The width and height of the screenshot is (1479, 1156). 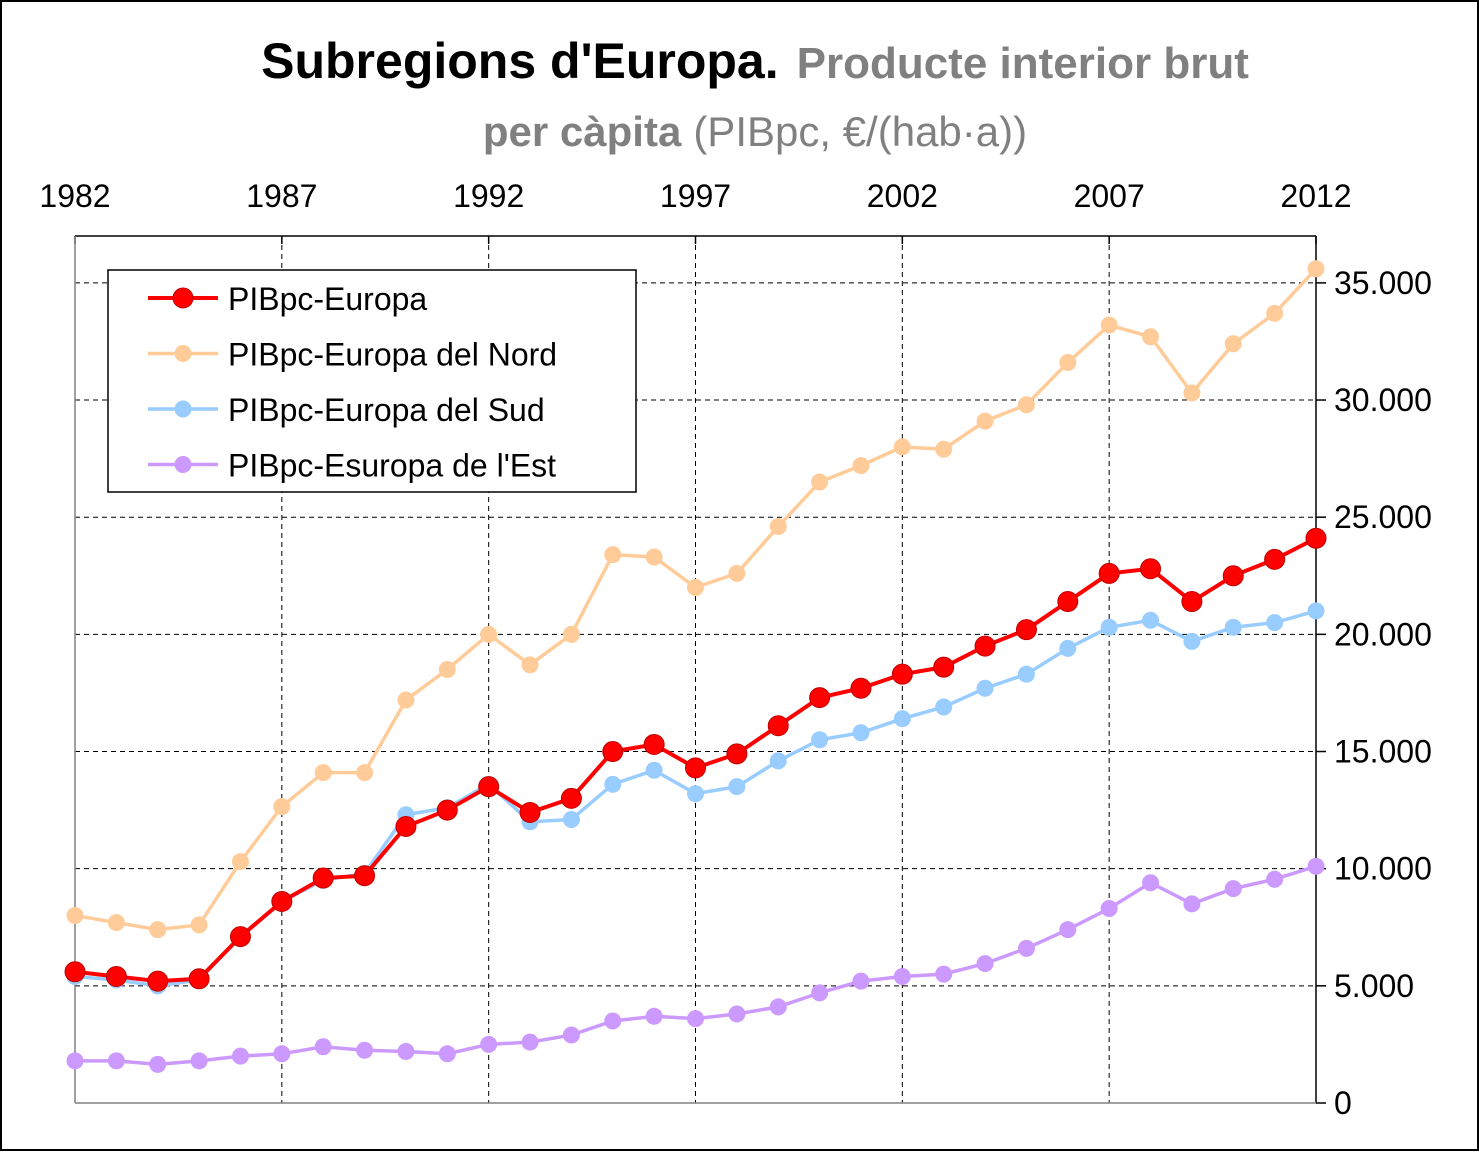 What do you see at coordinates (1383, 869) in the screenshot?
I see `y-tick-label: 10.000` at bounding box center [1383, 869].